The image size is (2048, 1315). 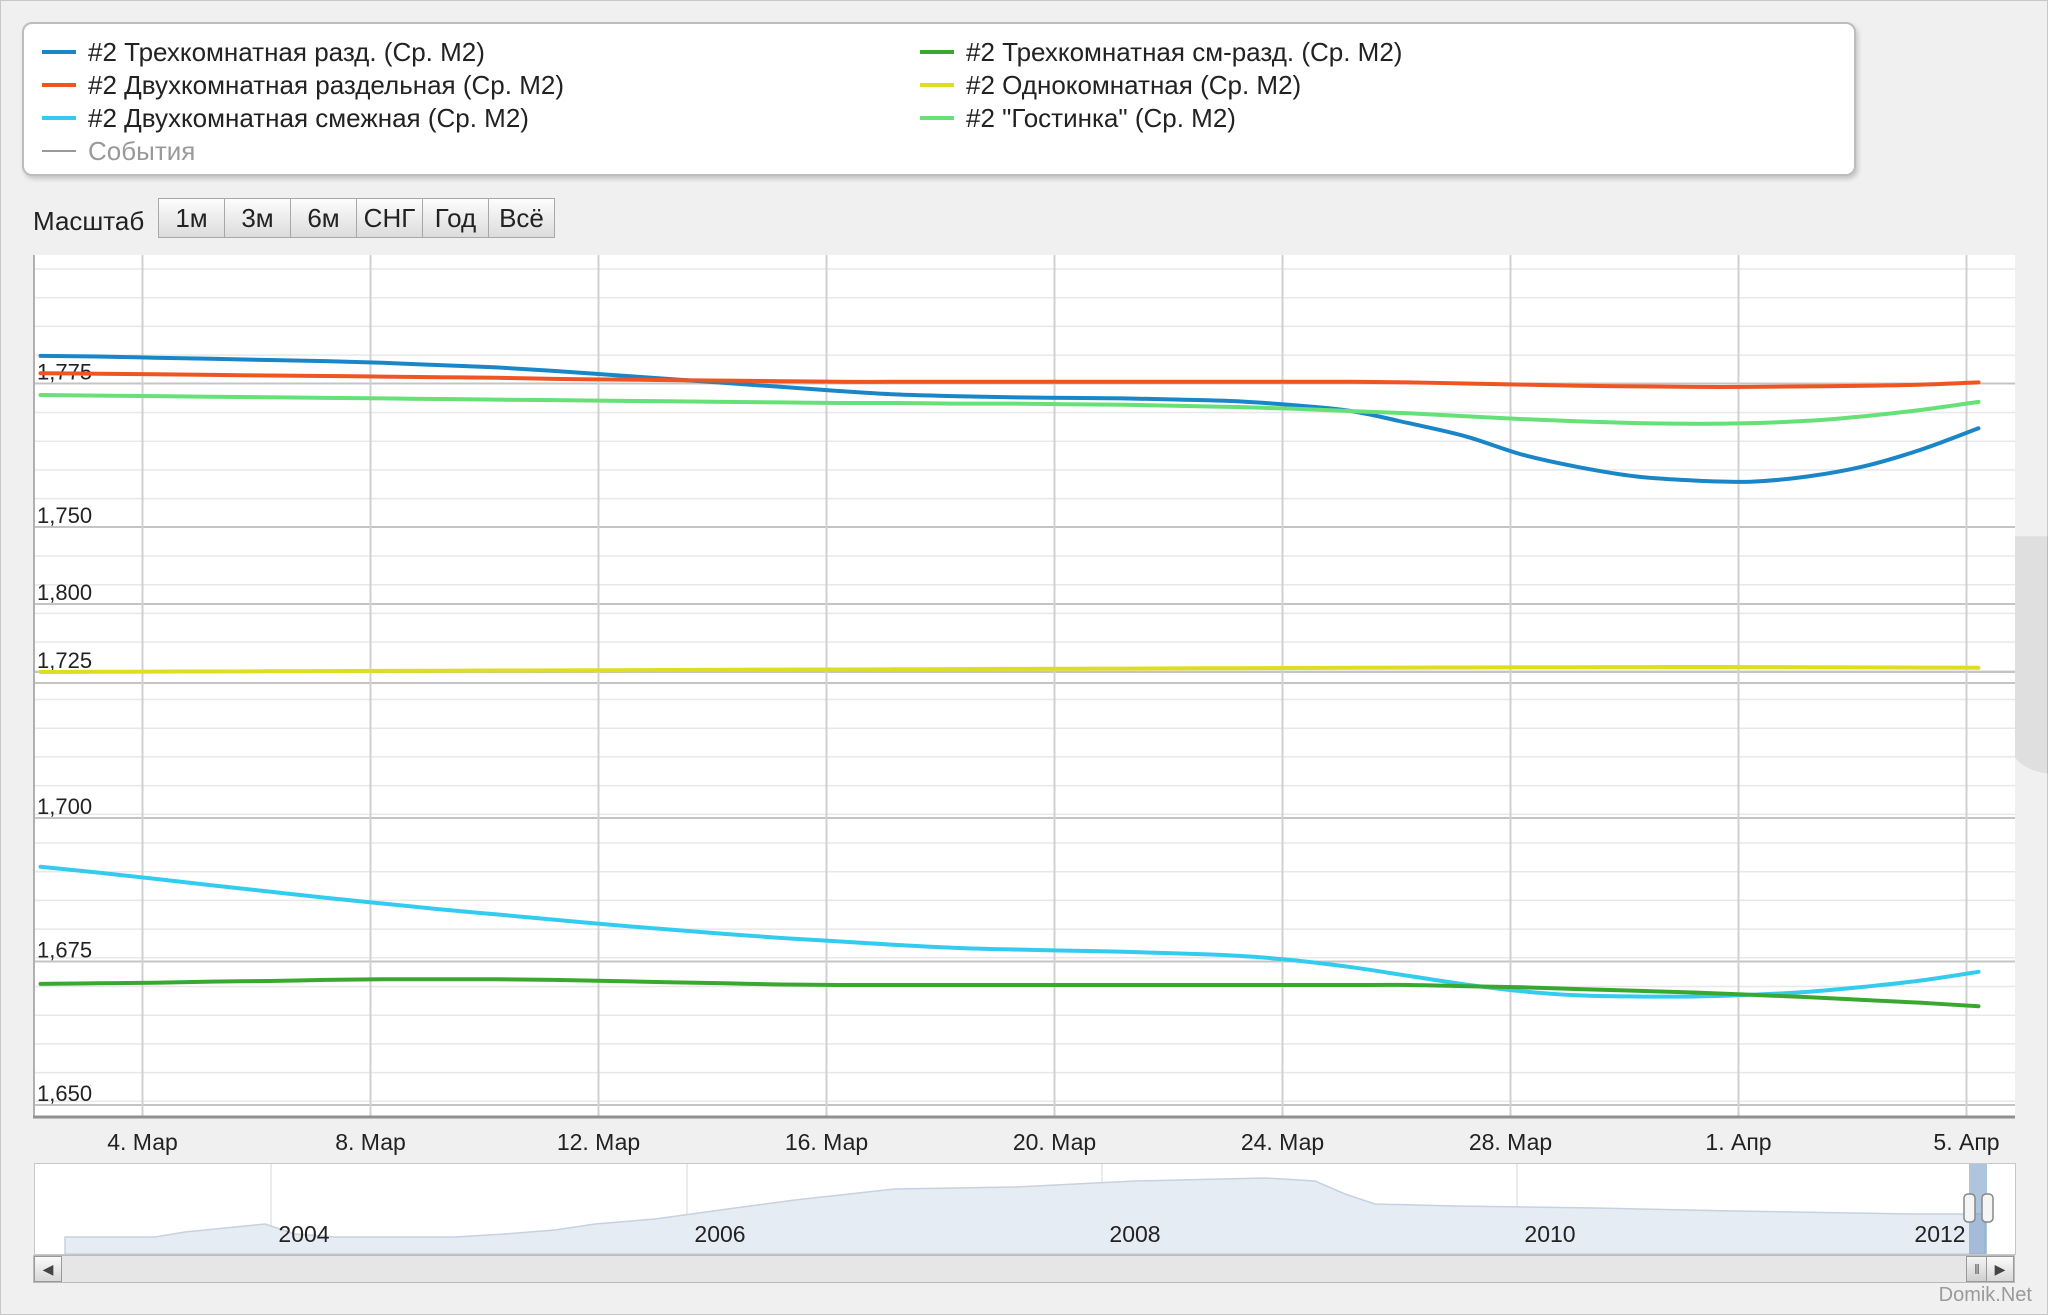 What do you see at coordinates (1282, 1142) in the screenshot?
I see `x-tick-label: 24. Мар` at bounding box center [1282, 1142].